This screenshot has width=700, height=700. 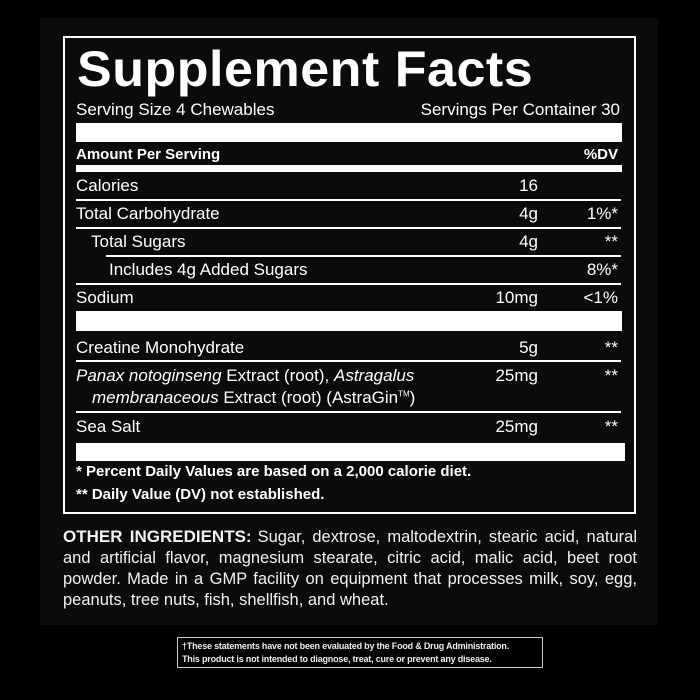 What do you see at coordinates (107, 185) in the screenshot?
I see `row-label: Calories` at bounding box center [107, 185].